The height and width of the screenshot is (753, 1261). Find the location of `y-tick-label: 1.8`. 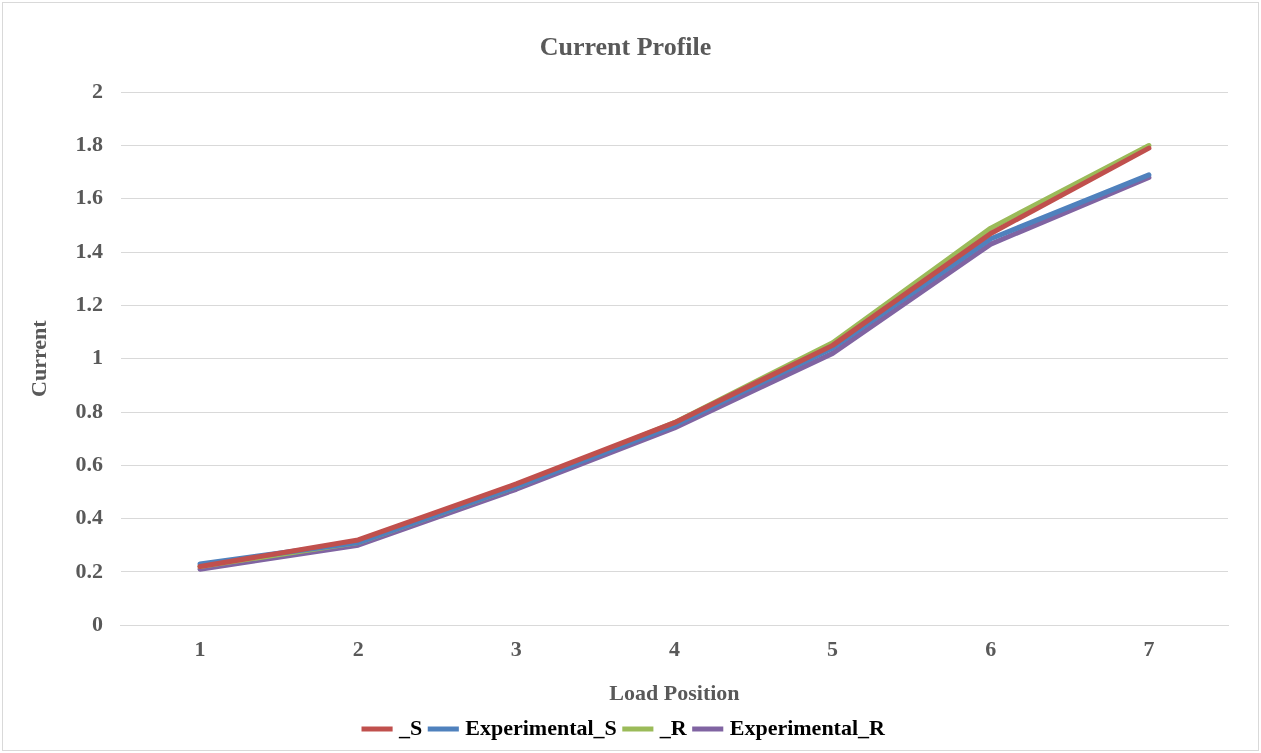

y-tick-label: 1.8 is located at coordinates (89, 144).